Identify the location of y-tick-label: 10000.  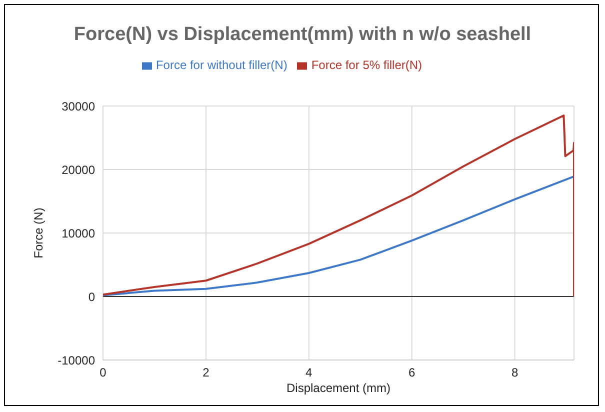
(79, 233).